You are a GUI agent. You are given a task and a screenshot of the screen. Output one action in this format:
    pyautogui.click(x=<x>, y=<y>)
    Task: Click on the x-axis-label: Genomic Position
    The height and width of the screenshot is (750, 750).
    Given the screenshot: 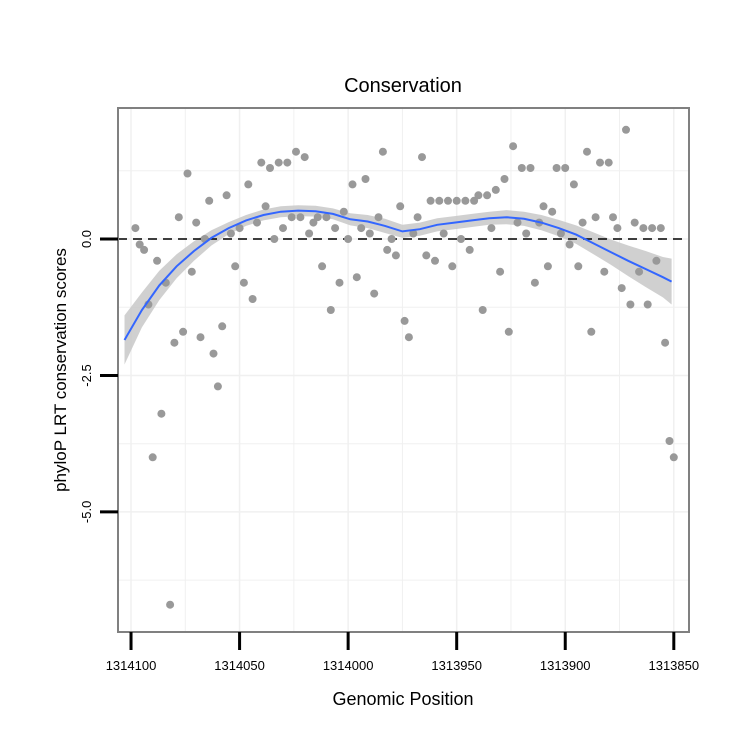 What is the action you would take?
    pyautogui.click(x=402, y=699)
    